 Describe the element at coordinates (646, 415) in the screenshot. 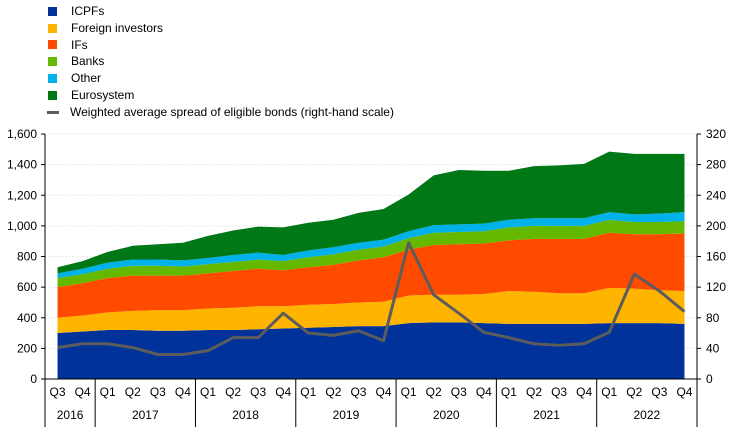

I see `year-label: 2022` at that location.